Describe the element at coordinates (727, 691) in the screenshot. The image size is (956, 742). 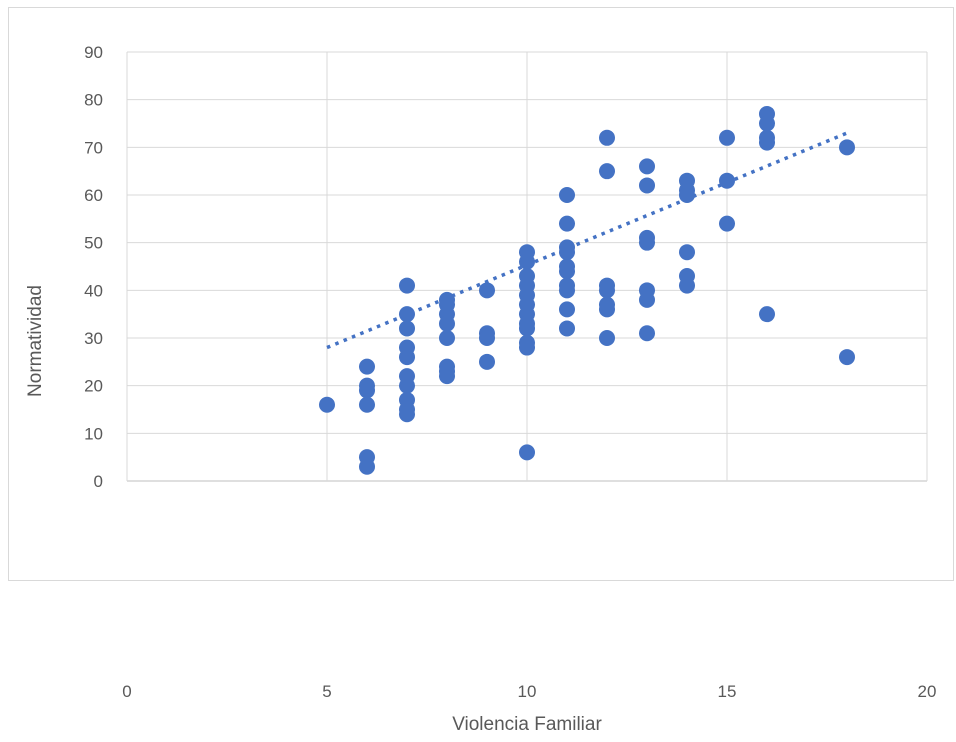
I see `x-tick-label: 15` at that location.